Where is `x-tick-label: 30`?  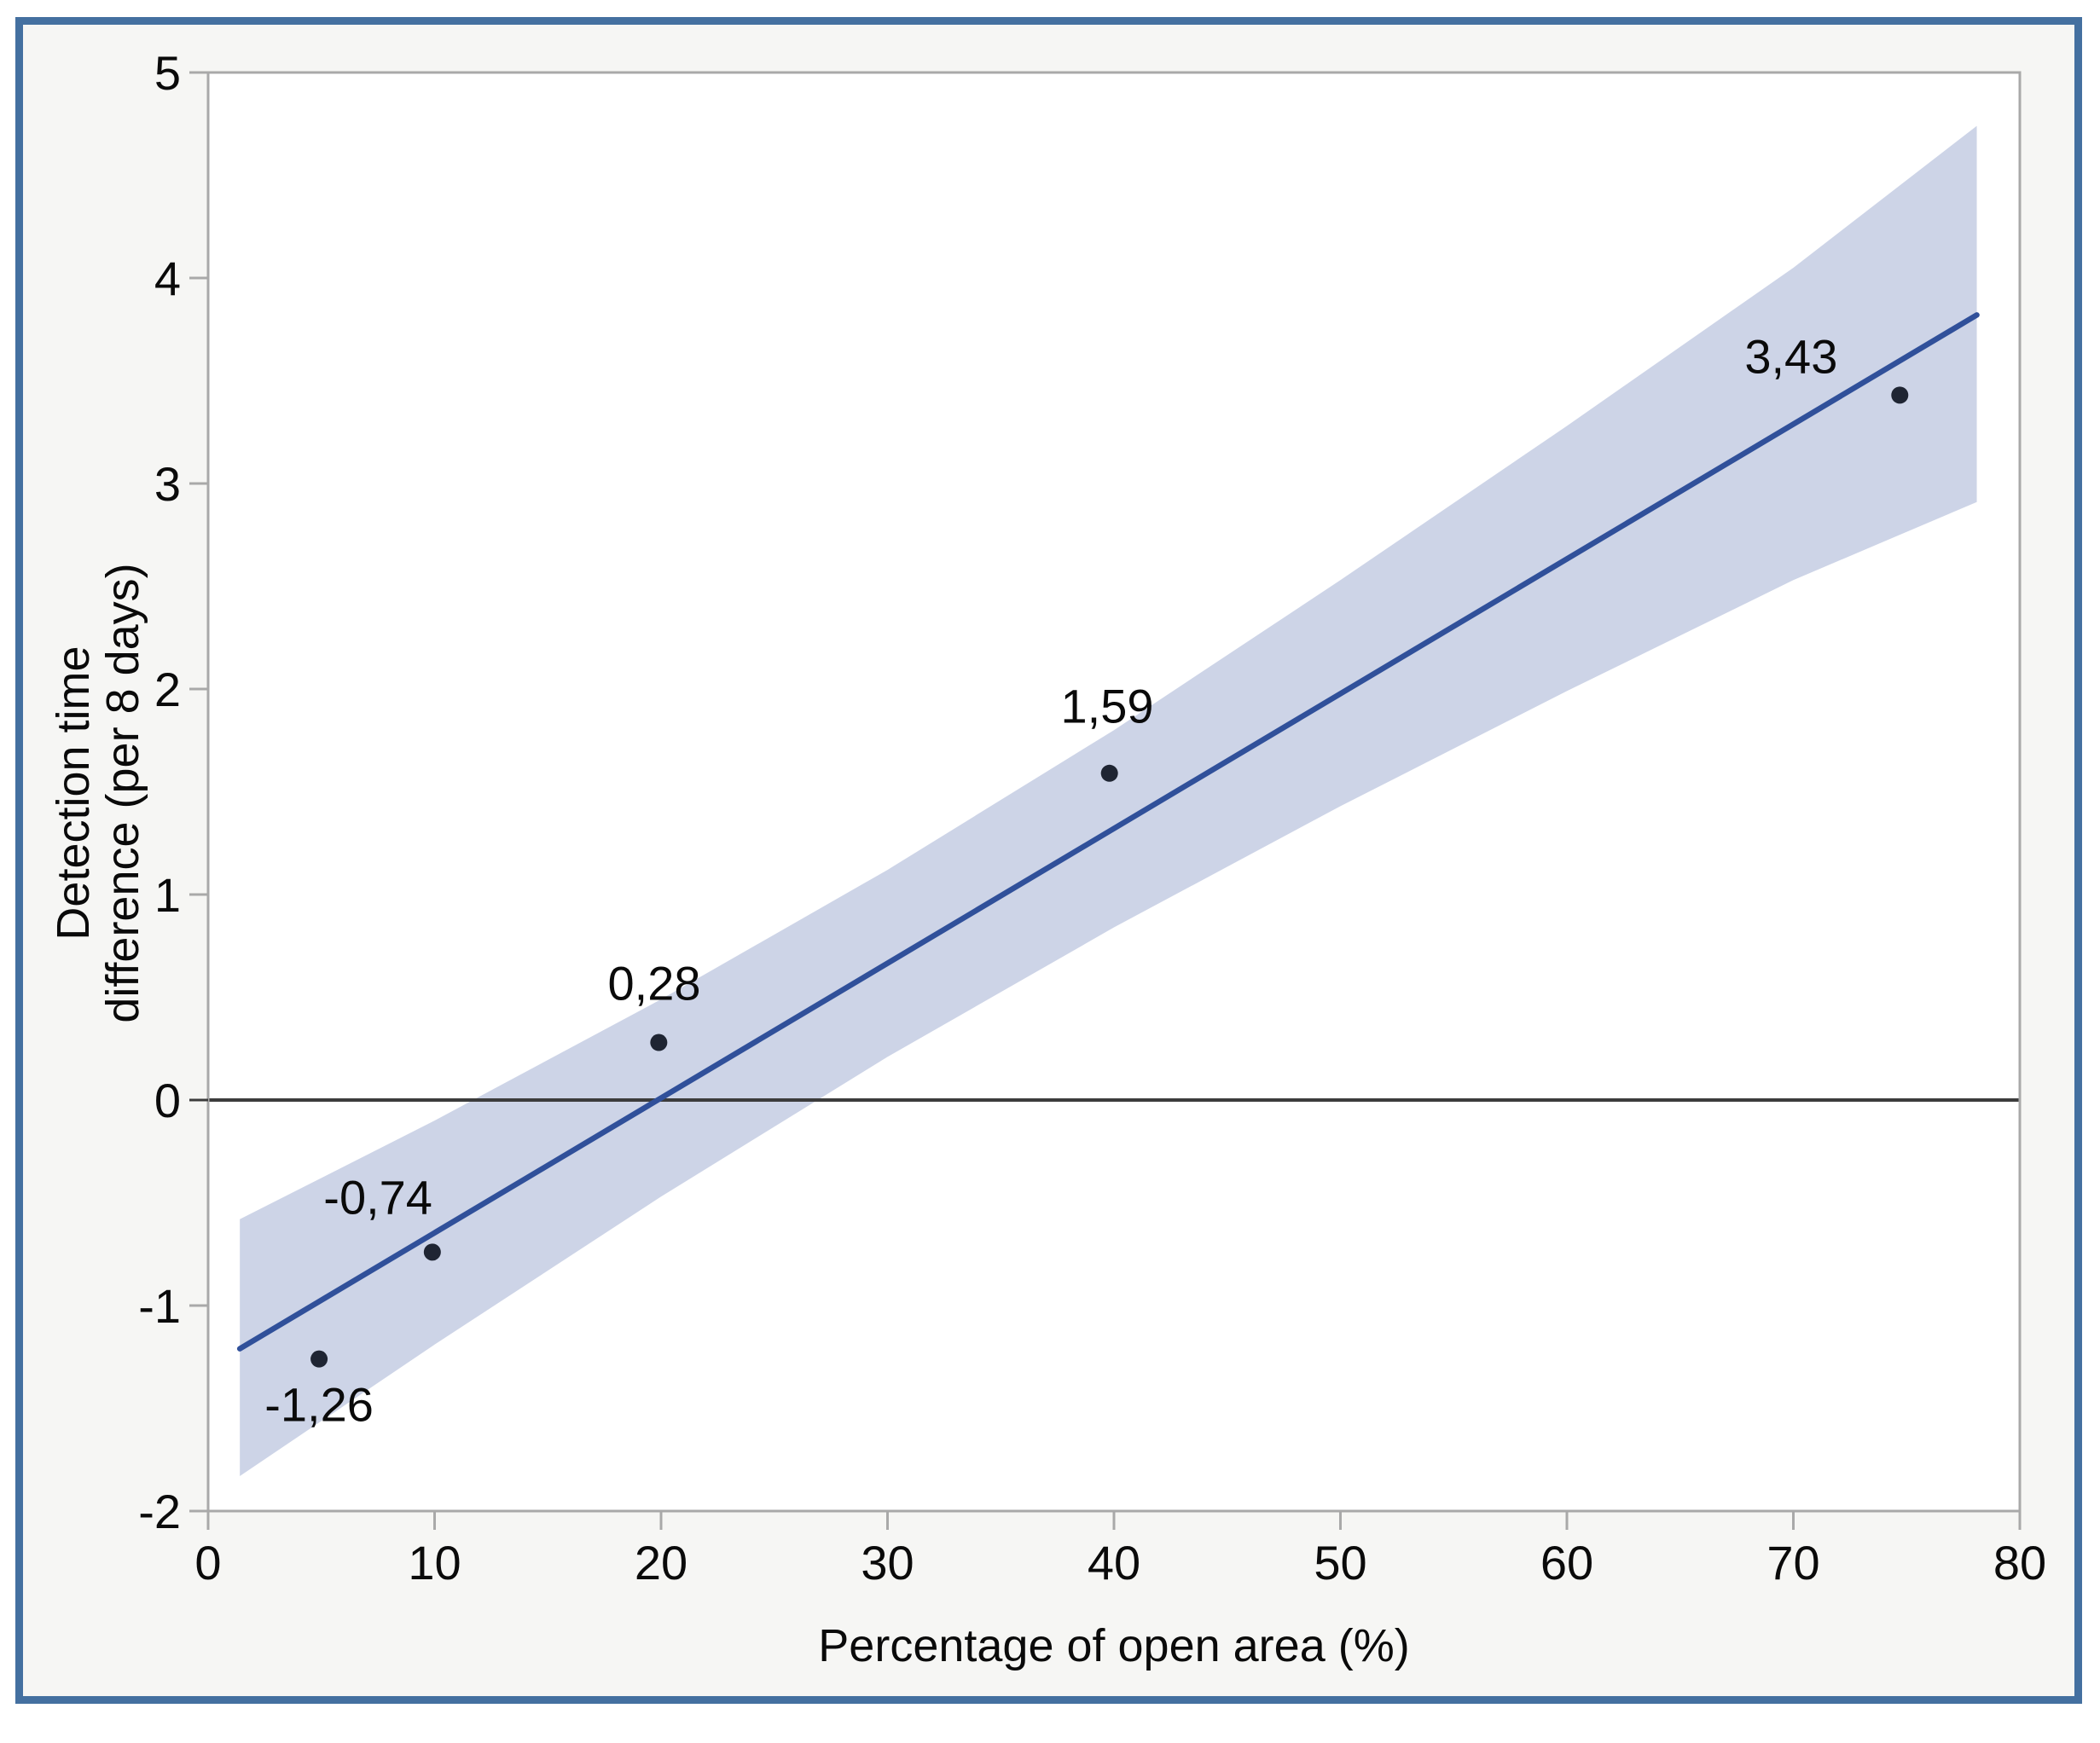 x-tick-label: 30 is located at coordinates (887, 1563).